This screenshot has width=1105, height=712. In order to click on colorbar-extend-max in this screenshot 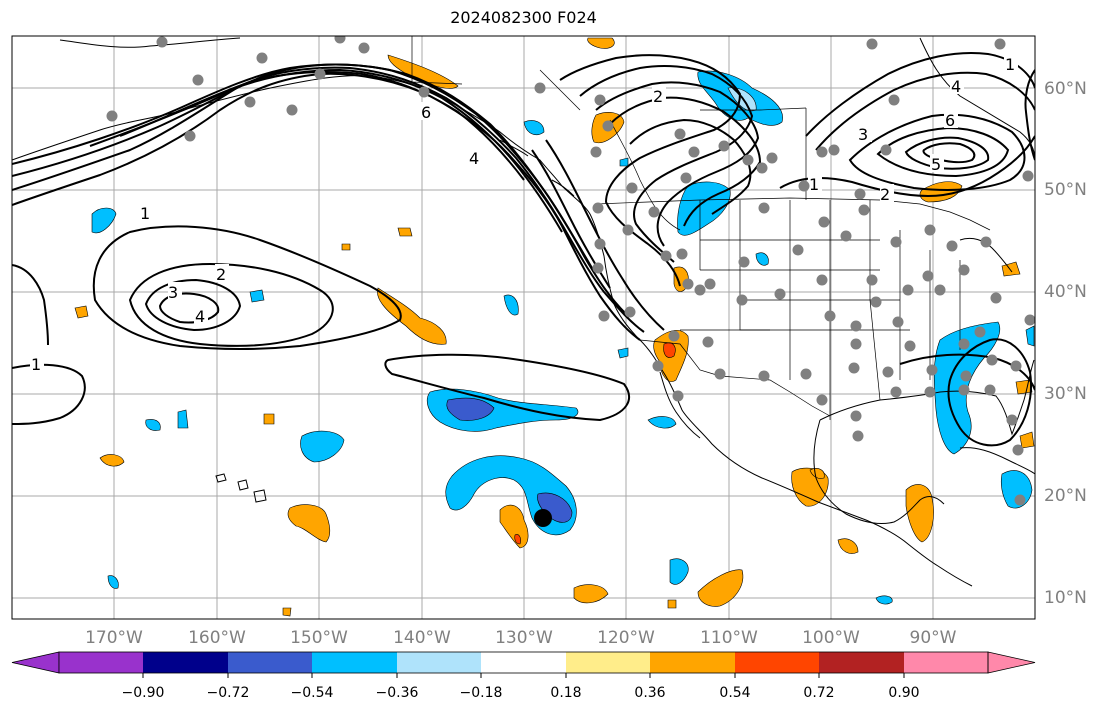, I will do `click(1011, 662)`.